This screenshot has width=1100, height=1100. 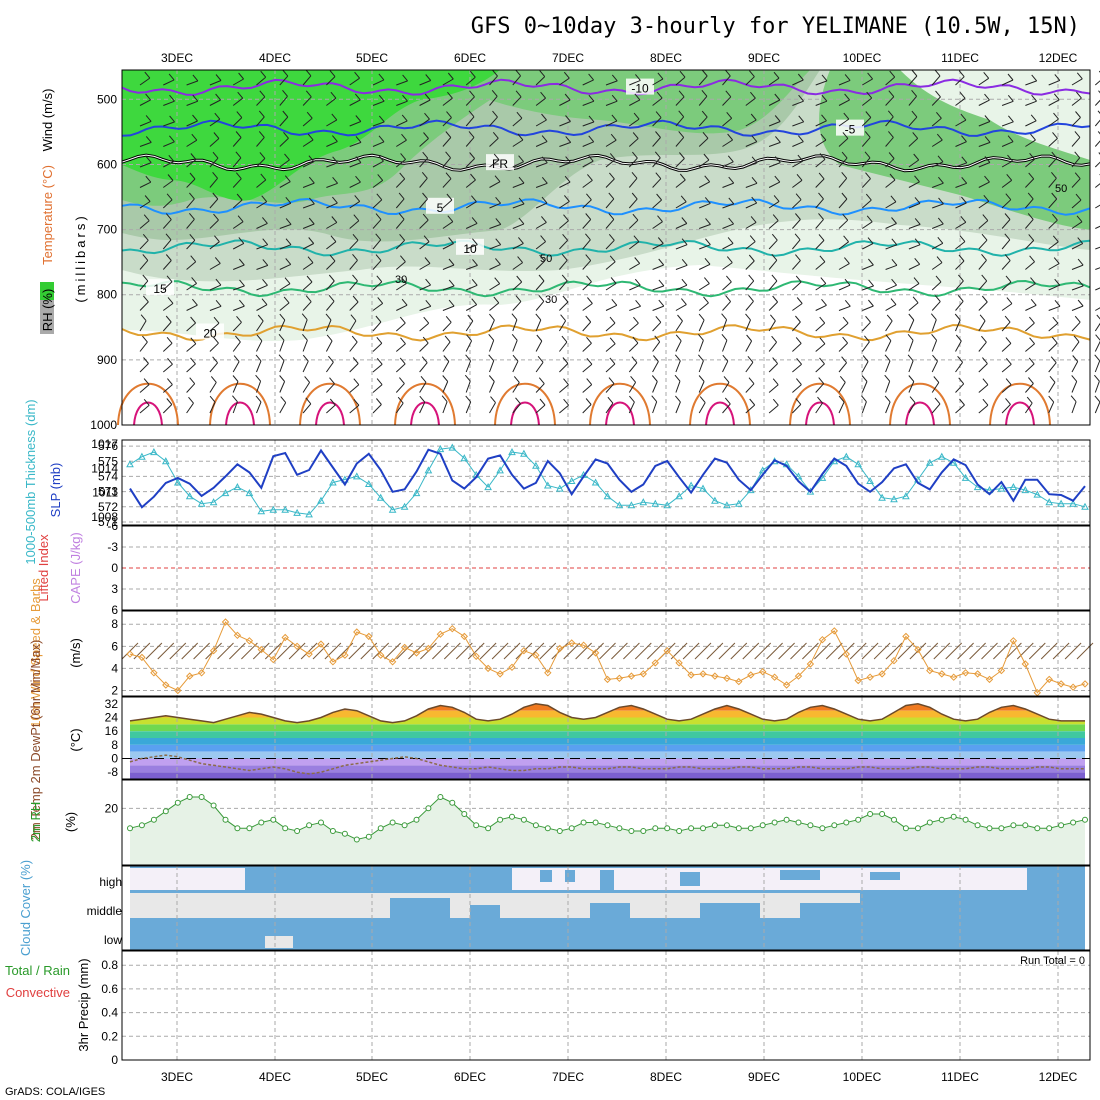 What do you see at coordinates (606, 333) in the screenshot?
I see `temperature-contour` at bounding box center [606, 333].